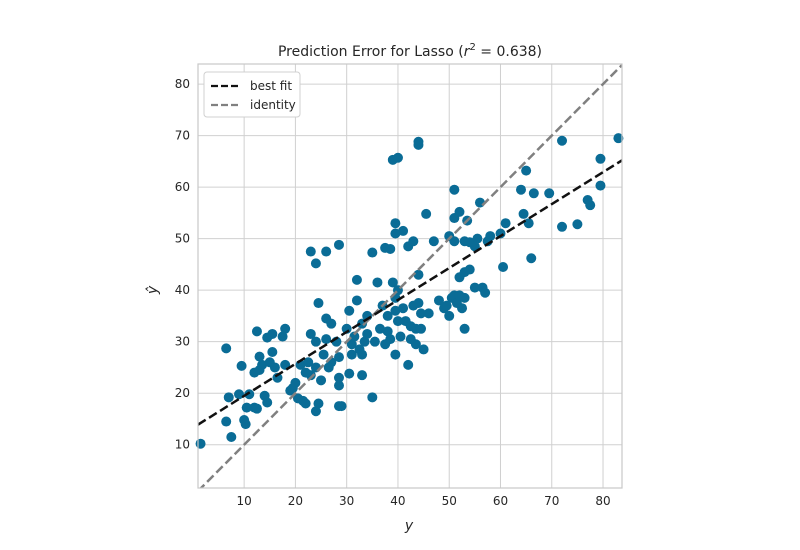 The image size is (800, 550). I want to click on y-tick-label: 60, so click(182, 187).